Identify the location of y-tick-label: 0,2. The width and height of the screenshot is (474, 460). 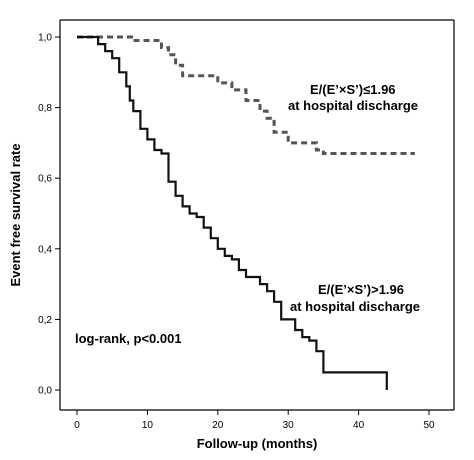
(45, 320).